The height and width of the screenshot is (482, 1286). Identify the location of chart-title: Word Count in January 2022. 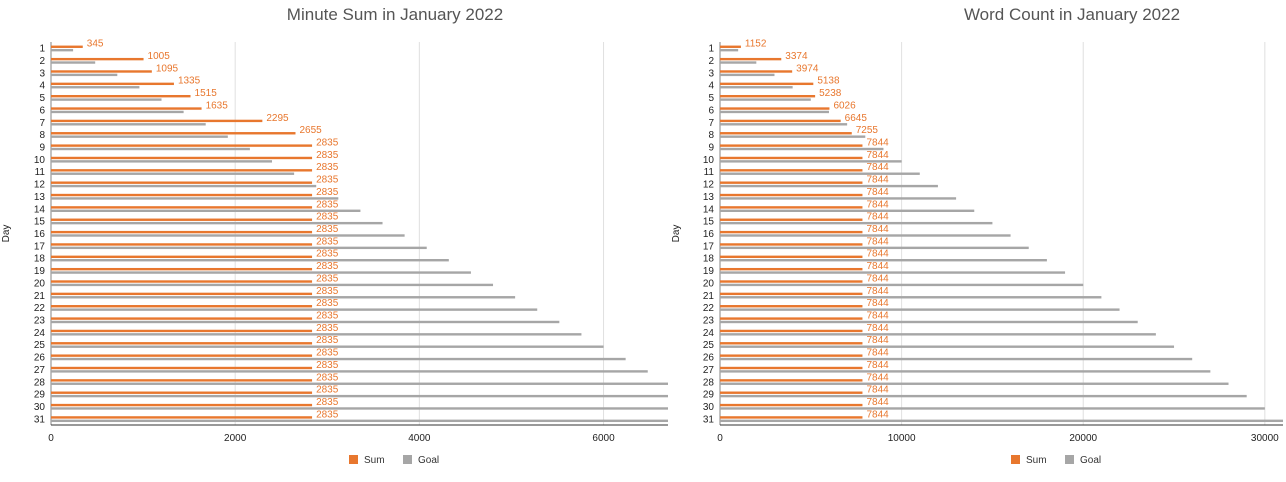
(1072, 14).